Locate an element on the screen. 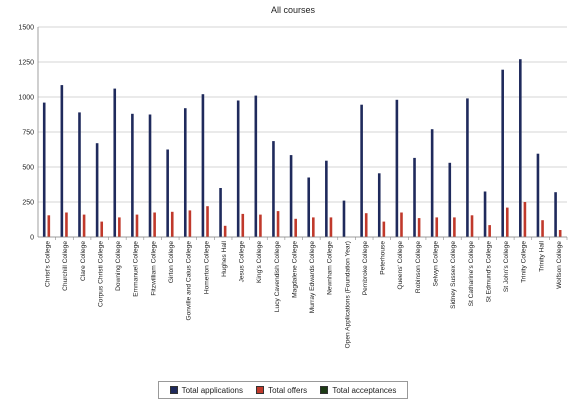 The image size is (586, 416). x-category-label: St Catharine's College is located at coordinates (471, 274).